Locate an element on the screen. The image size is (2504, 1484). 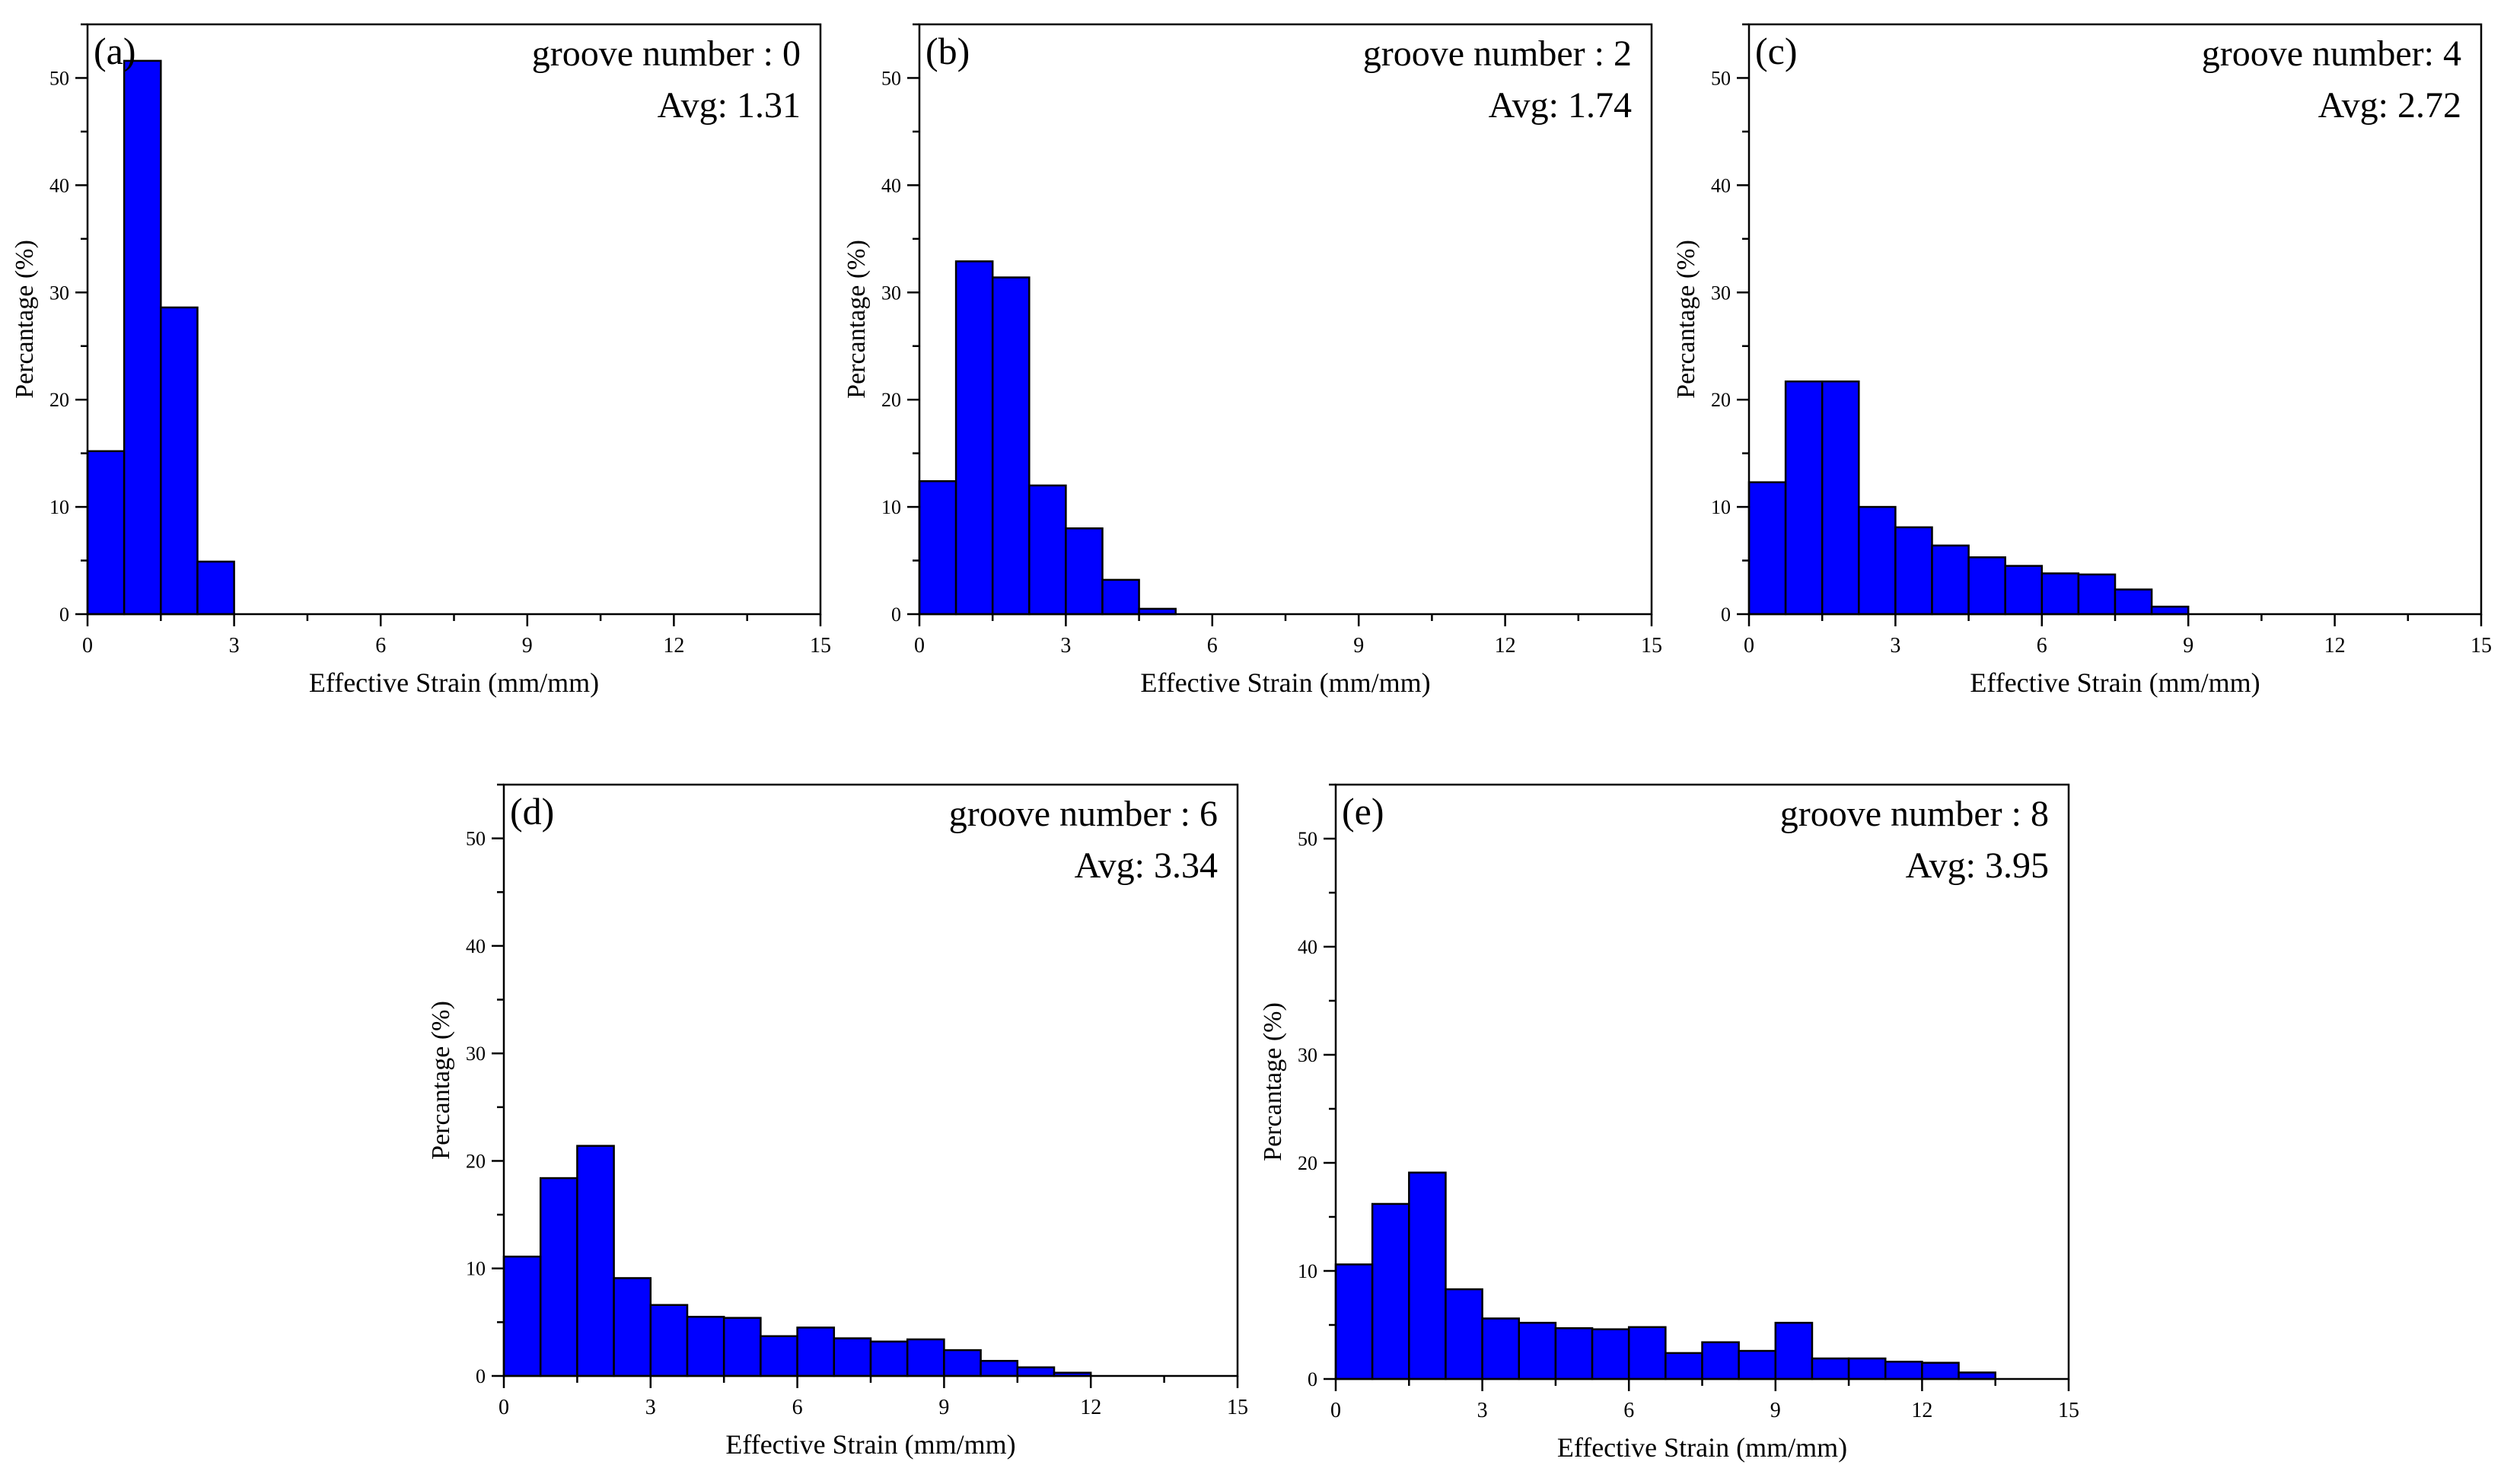
average-label: Avg: 1.74 is located at coordinates (1560, 105).